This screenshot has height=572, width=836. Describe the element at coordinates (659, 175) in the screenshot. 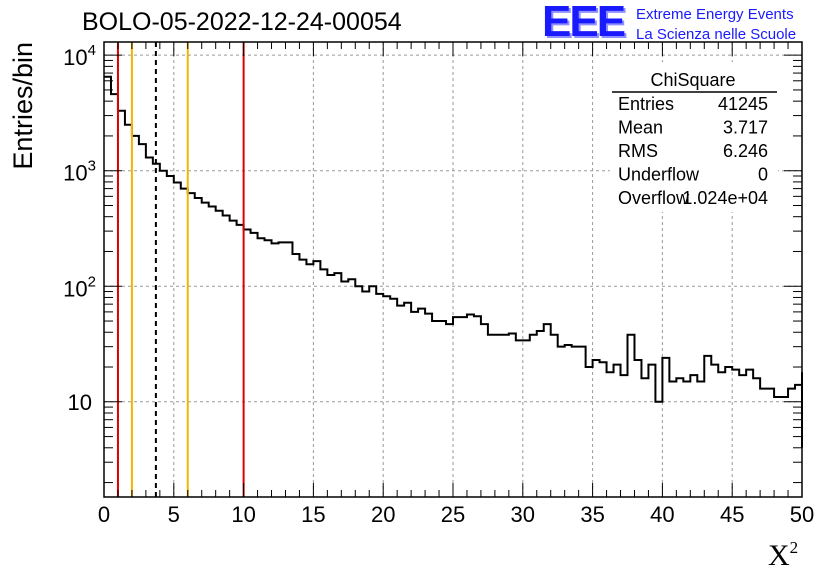

I see `stats-row-label: Underflow` at that location.